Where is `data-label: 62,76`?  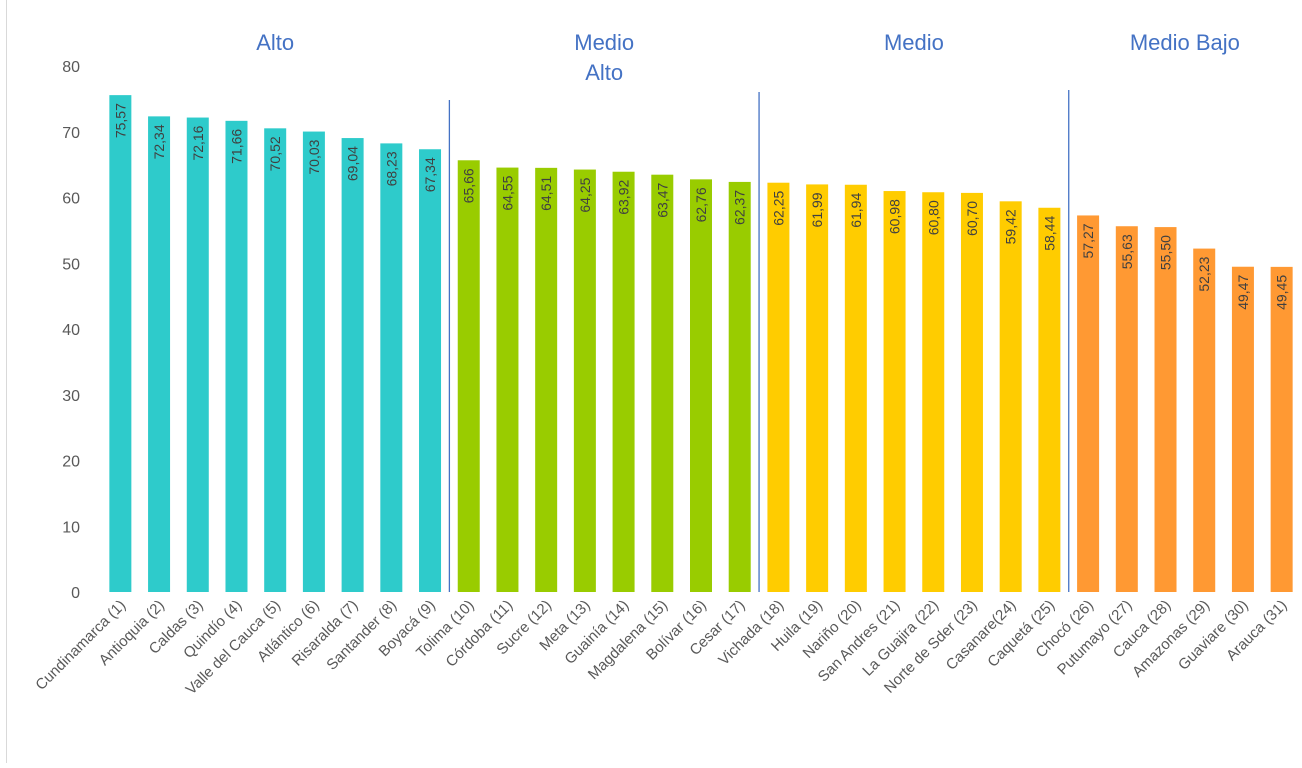 data-label: 62,76 is located at coordinates (701, 204).